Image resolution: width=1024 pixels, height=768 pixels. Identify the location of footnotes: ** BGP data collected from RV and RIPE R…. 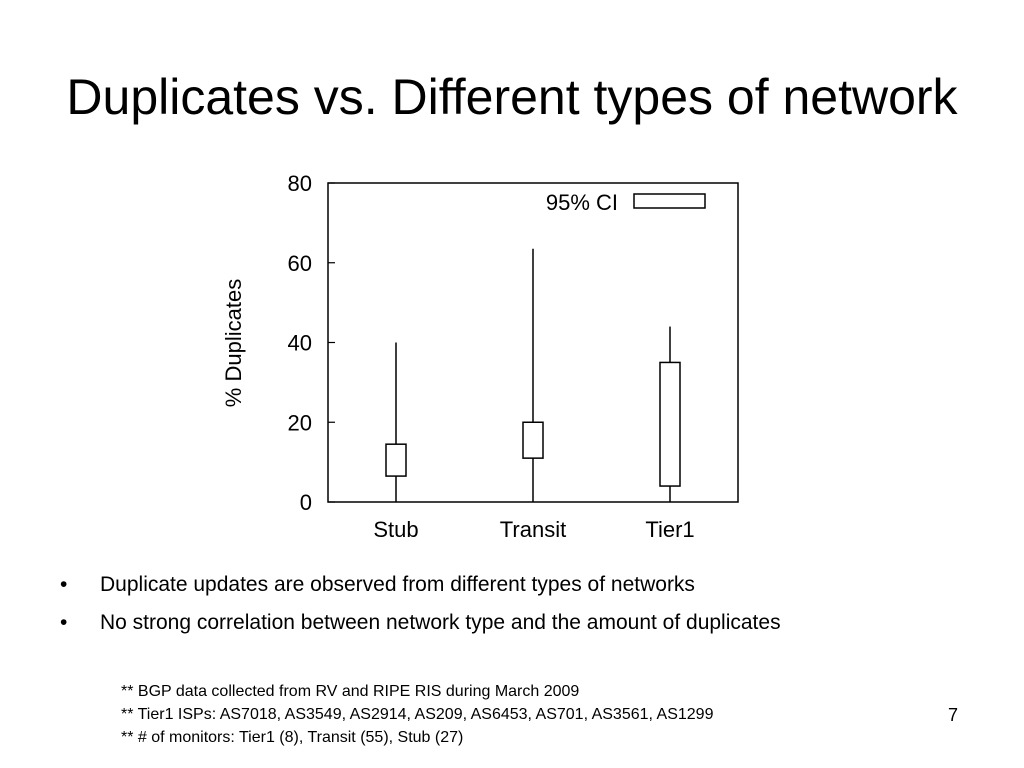
(417, 714).